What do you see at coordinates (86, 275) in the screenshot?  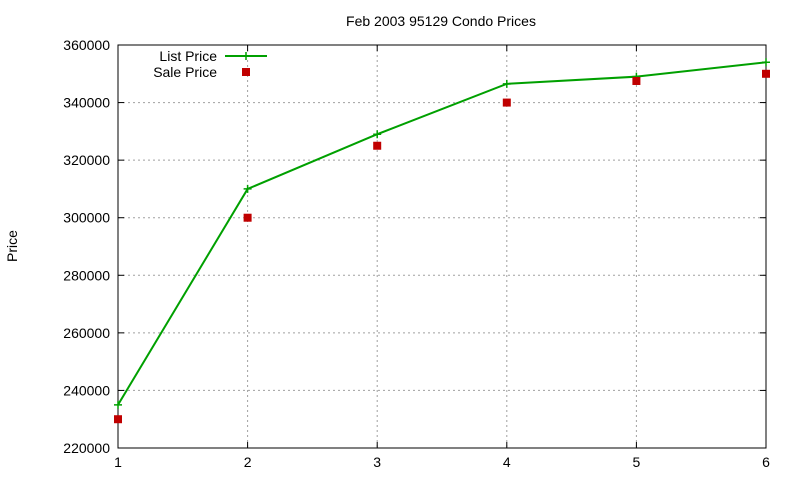 I see `y-tick-label: 280000` at bounding box center [86, 275].